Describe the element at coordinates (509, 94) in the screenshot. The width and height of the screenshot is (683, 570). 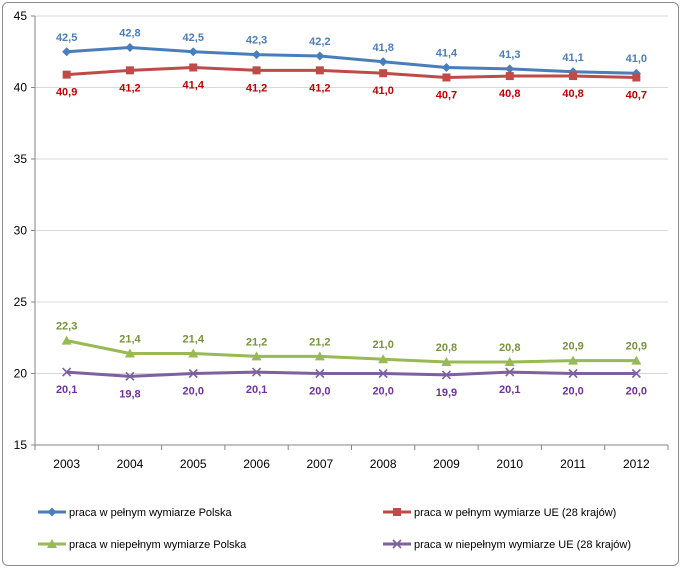
I see `data-label-series-2: 40,8` at that location.